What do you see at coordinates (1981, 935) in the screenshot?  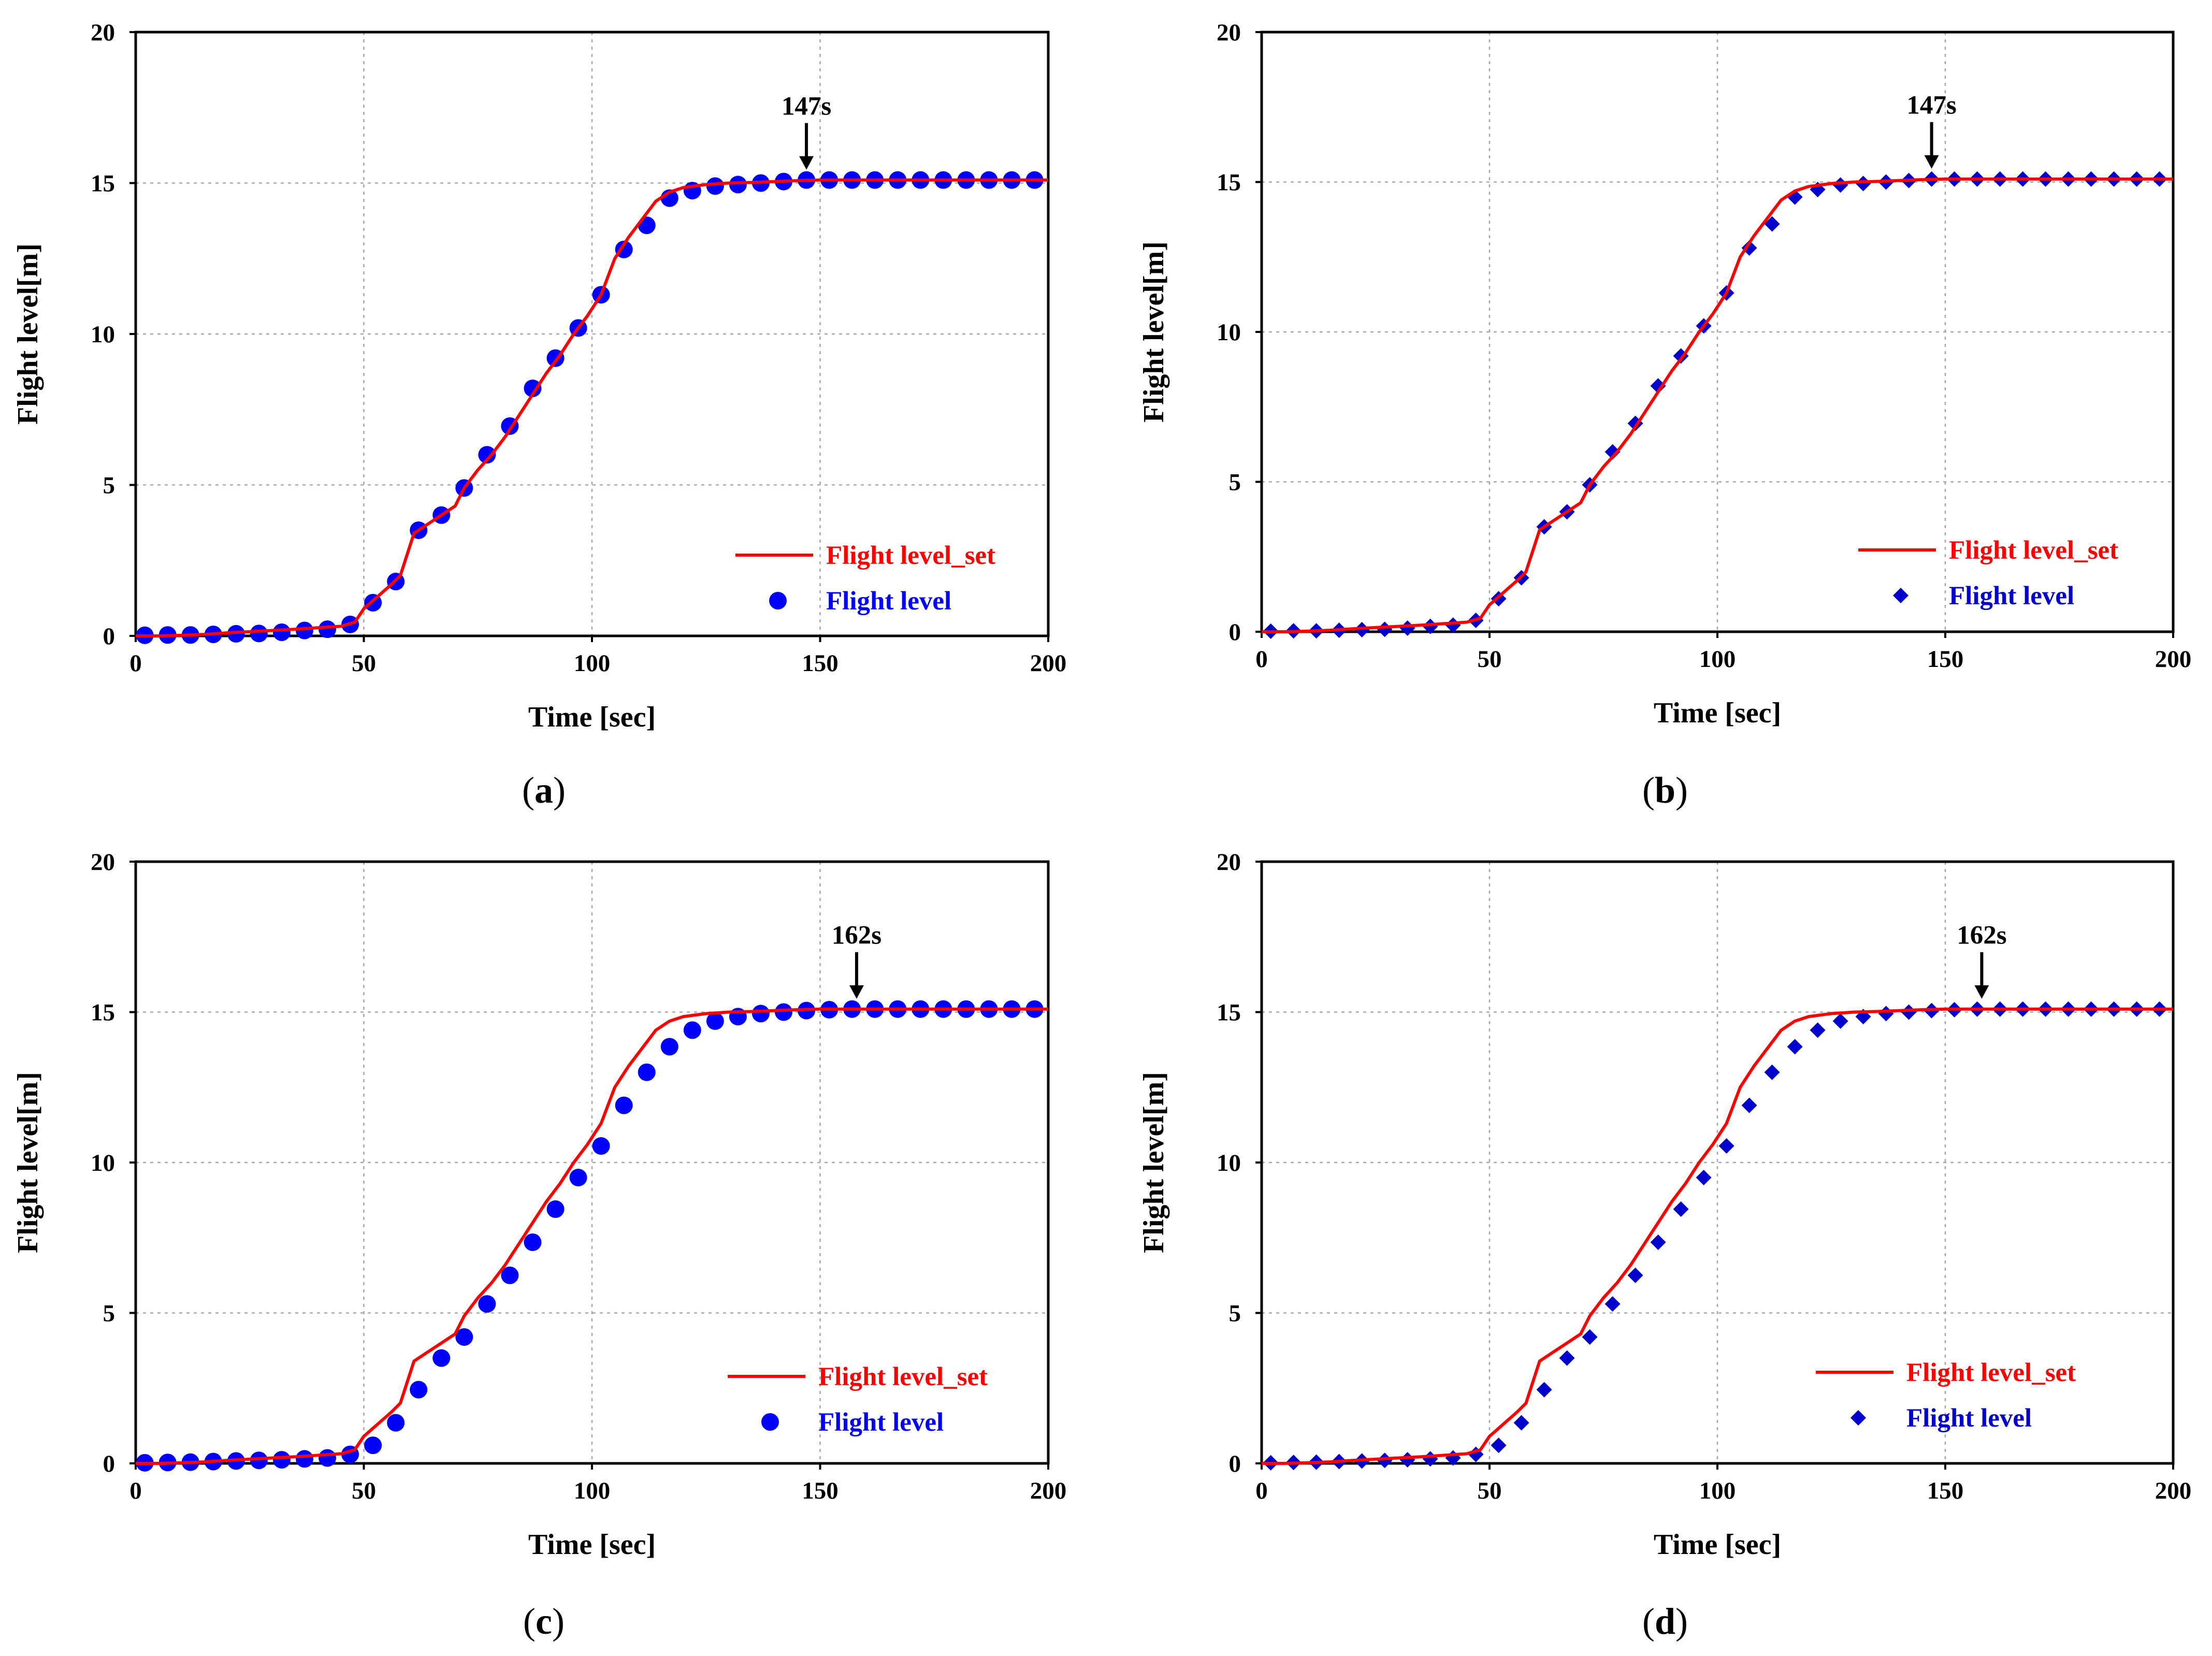 I see `annotation-label: 162s` at bounding box center [1981, 935].